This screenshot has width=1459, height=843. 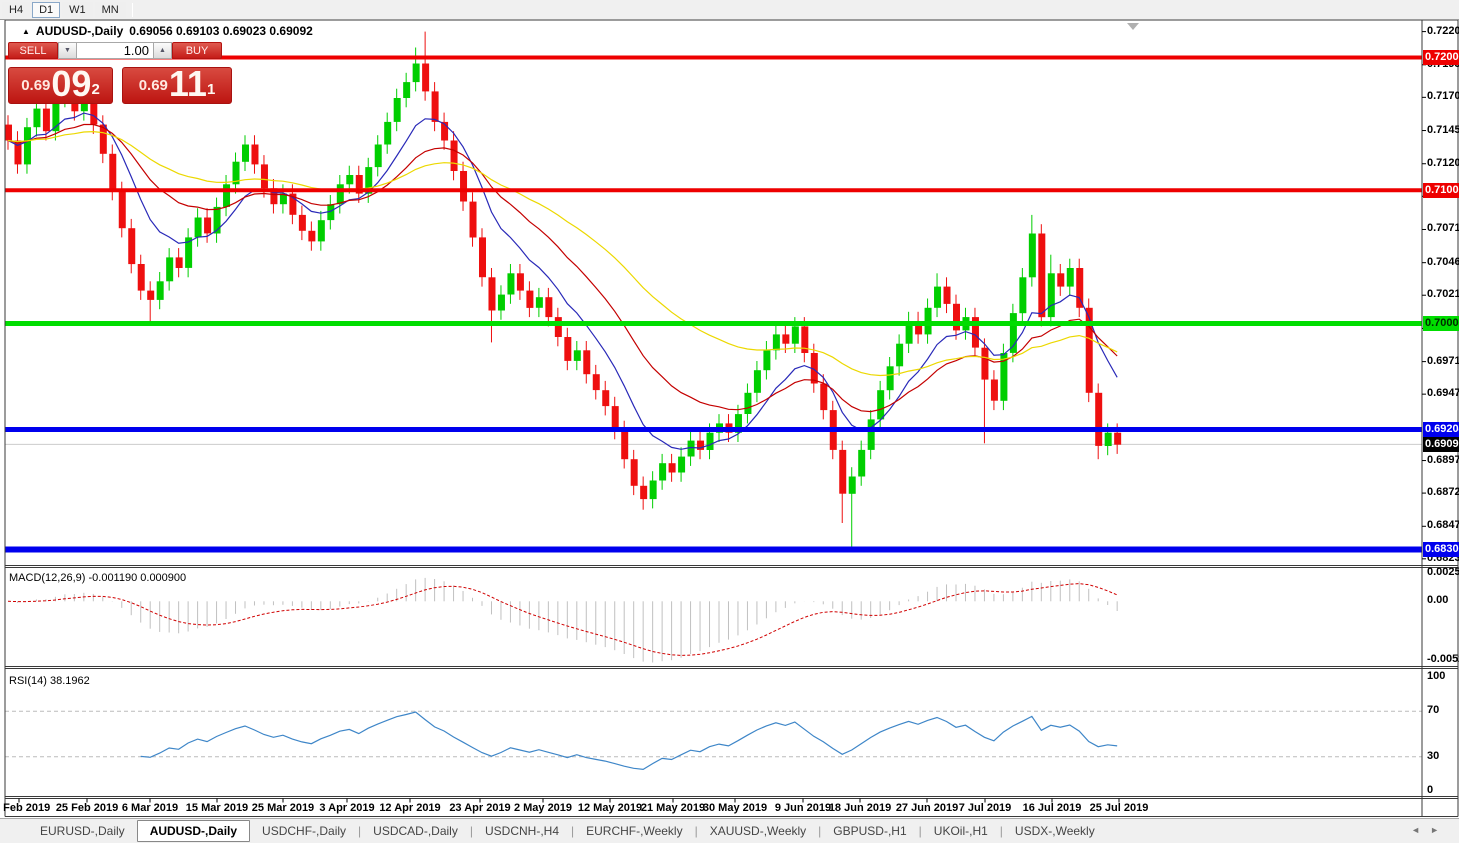 I want to click on chart-tab-xauusd: XAUUSD-,Weekly, so click(x=758, y=831).